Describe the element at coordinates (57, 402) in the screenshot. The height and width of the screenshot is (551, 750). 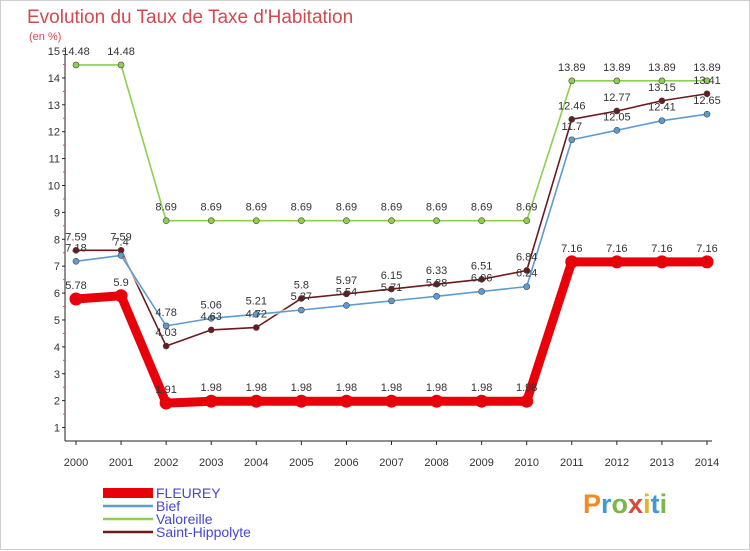
I see `y-tick-label: 2` at that location.